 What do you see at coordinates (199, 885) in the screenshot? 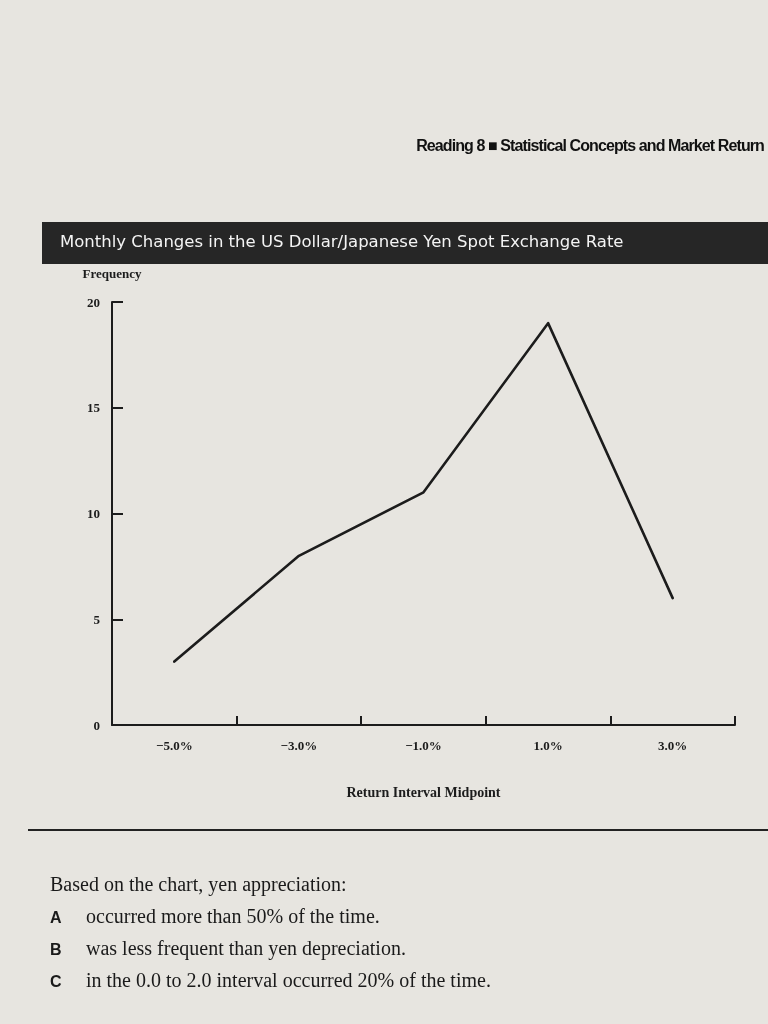
I see `text: Based on the chart, yen appreciation:` at bounding box center [199, 885].